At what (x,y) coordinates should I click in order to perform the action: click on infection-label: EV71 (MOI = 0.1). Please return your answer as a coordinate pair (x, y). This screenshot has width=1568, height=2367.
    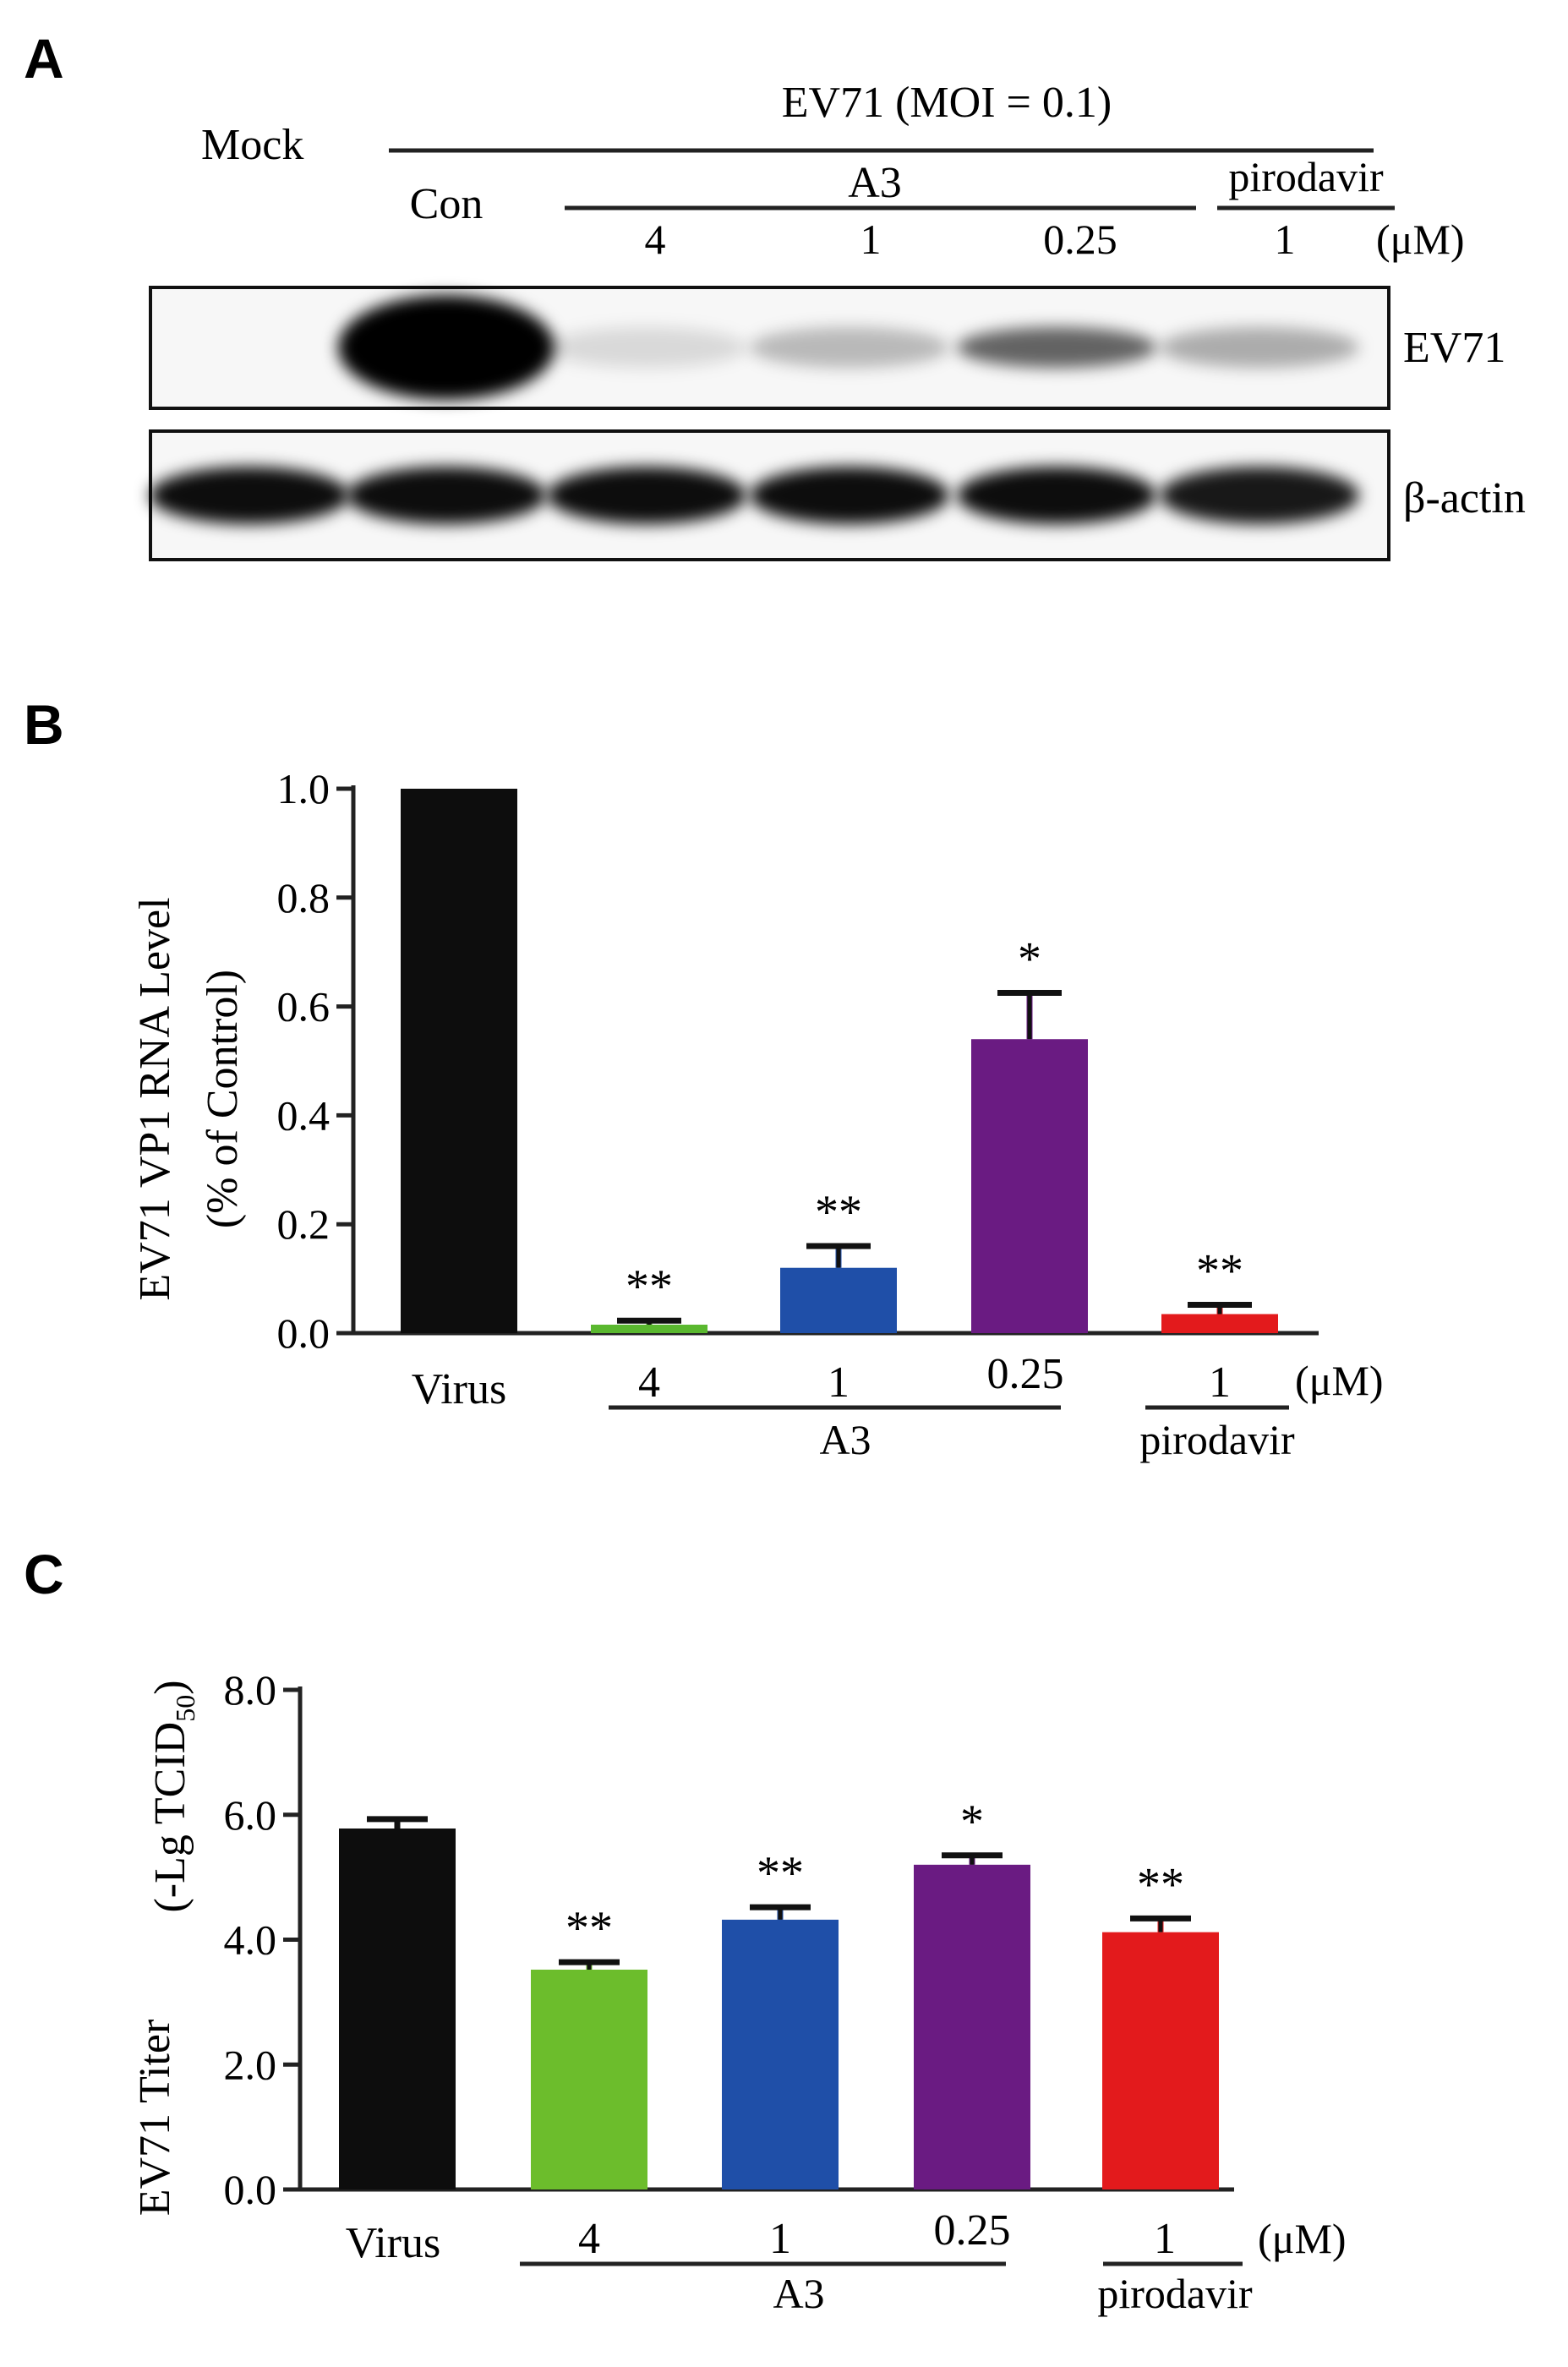
    Looking at the image, I should click on (947, 103).